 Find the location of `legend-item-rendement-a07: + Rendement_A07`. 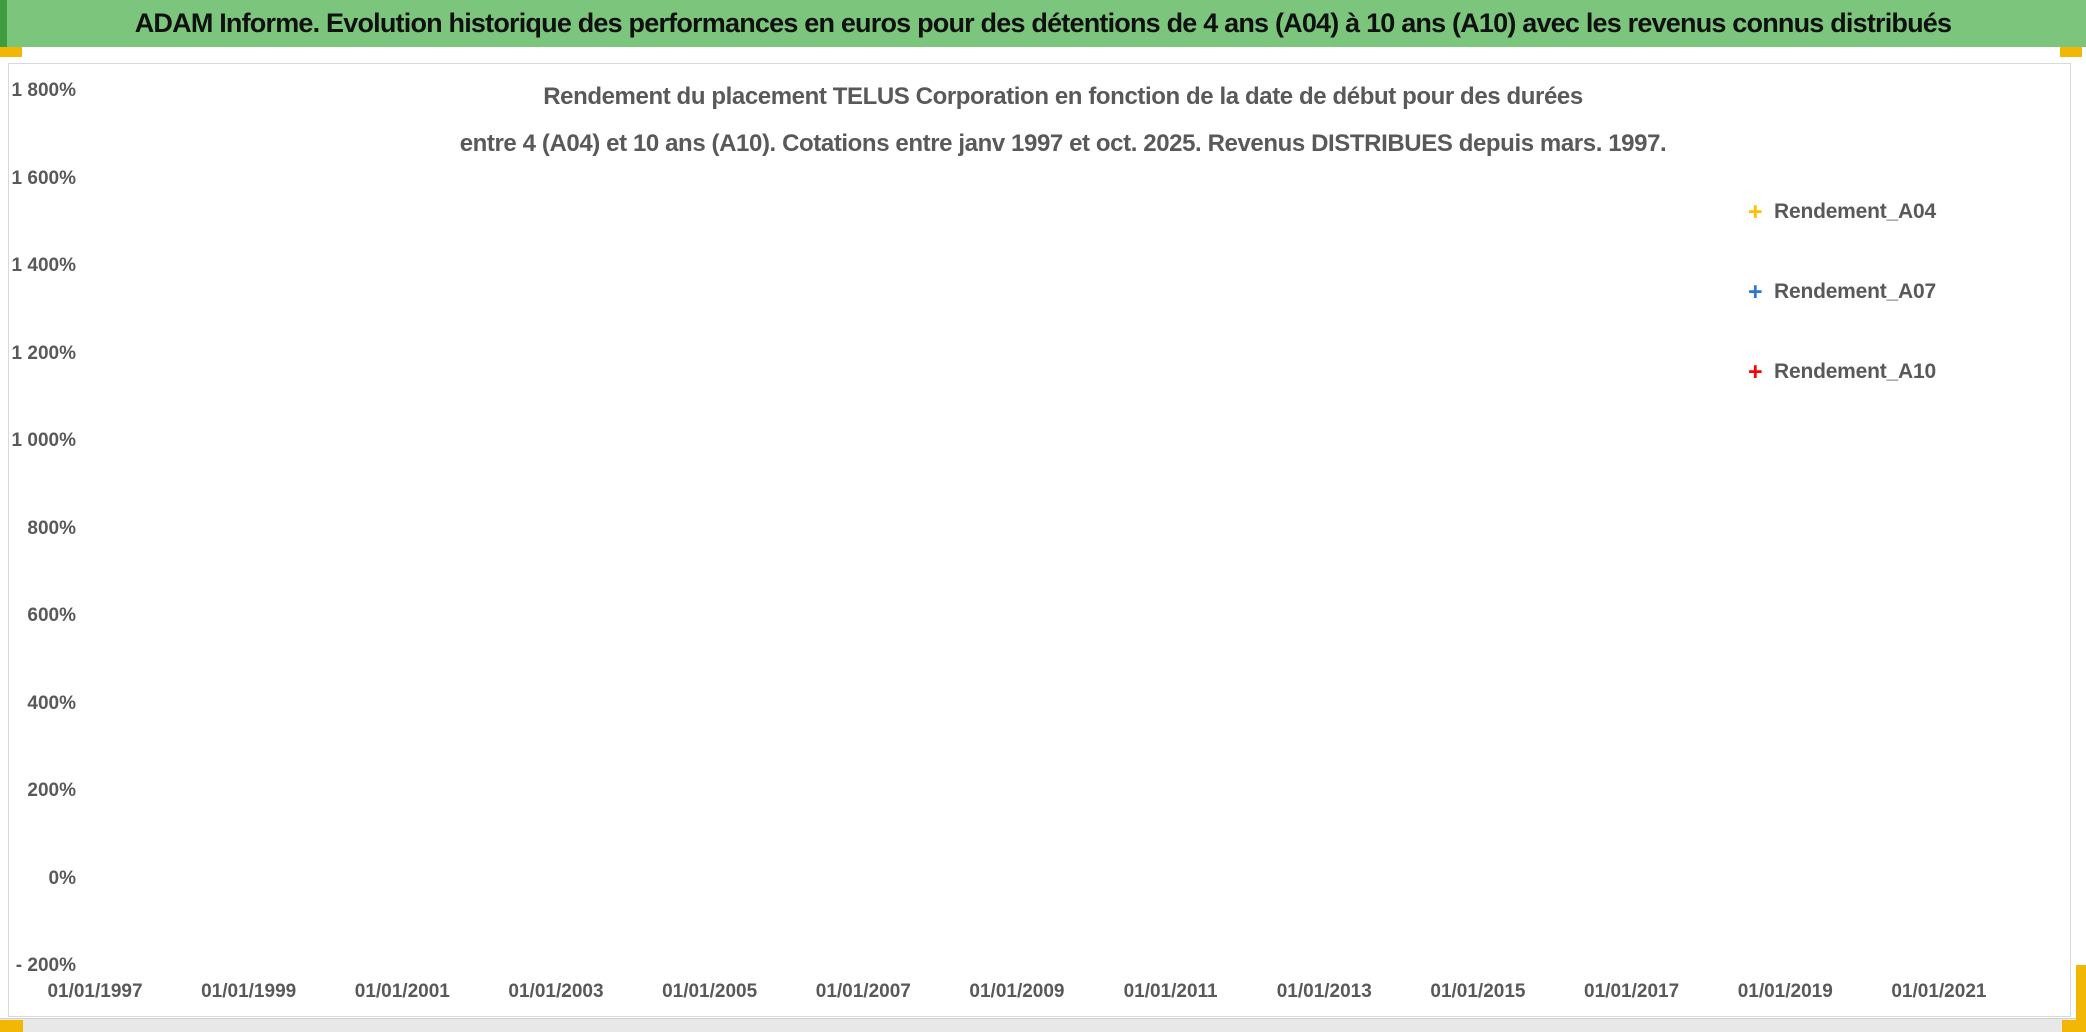

legend-item-rendement-a07: + Rendement_A07 is located at coordinates (1908, 292).